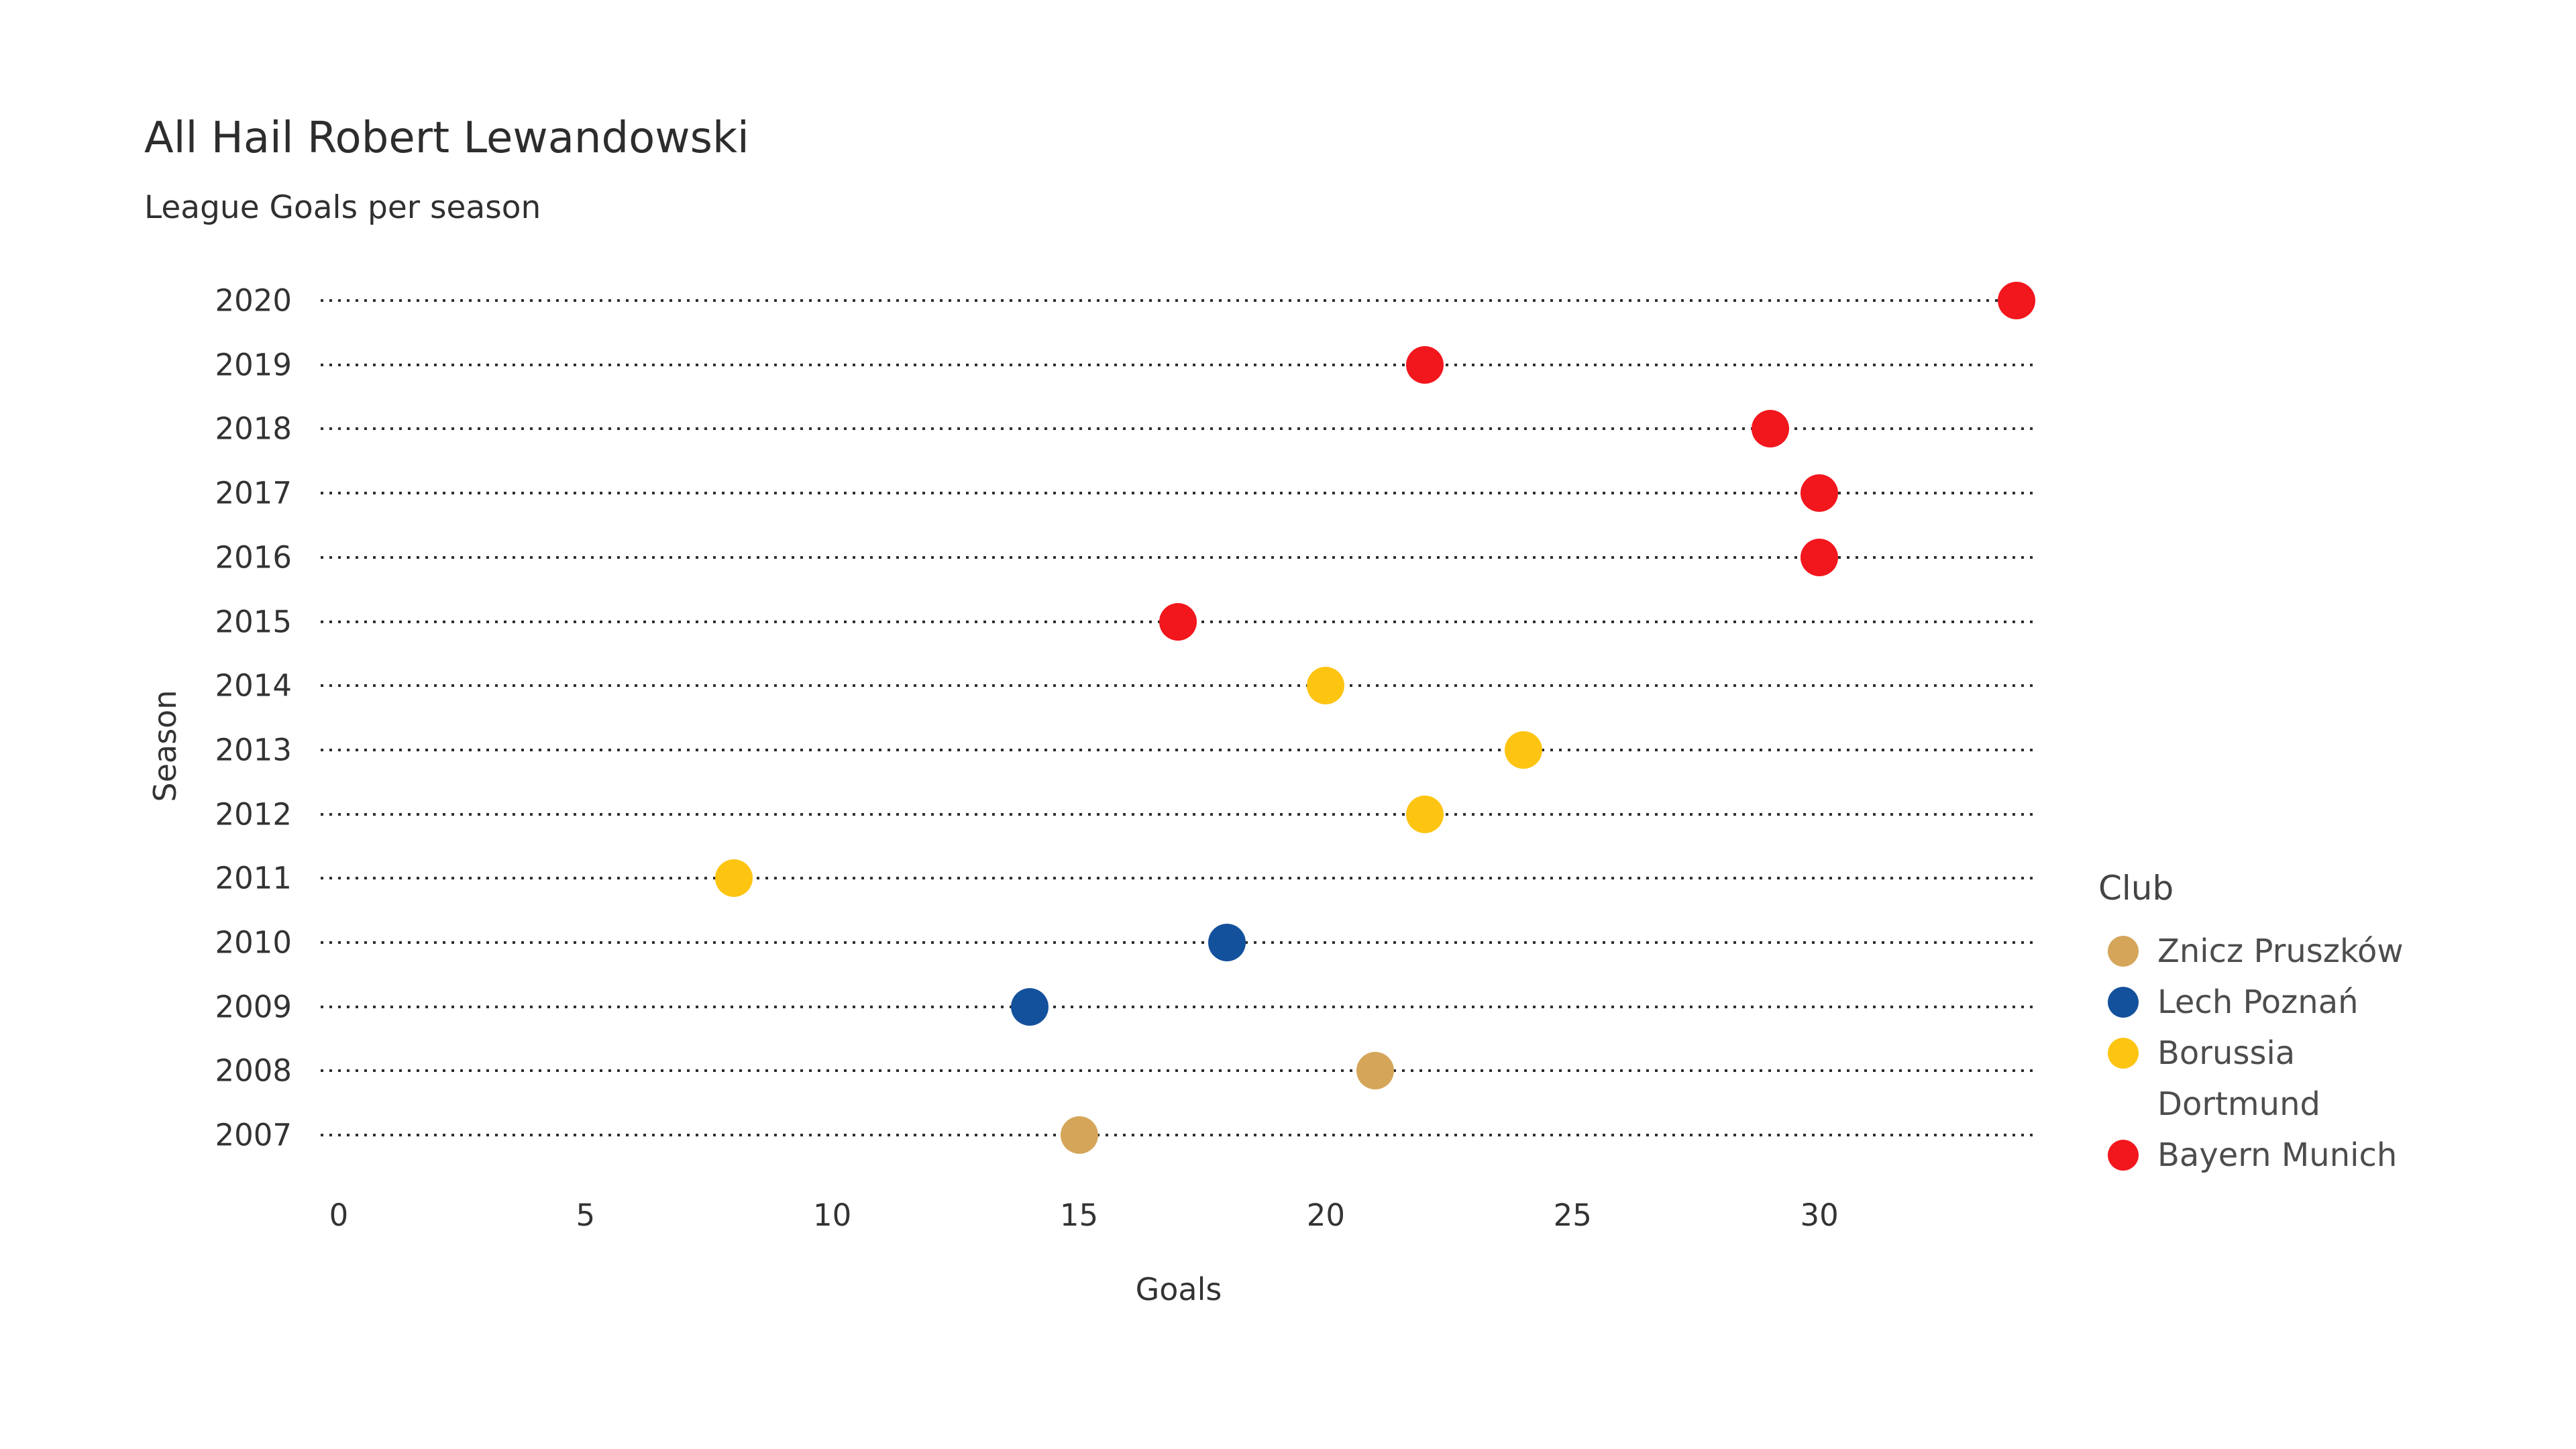 This screenshot has height=1449, width=2576. What do you see at coordinates (1178, 1289) in the screenshot?
I see `x-axis-title: Goals` at bounding box center [1178, 1289].